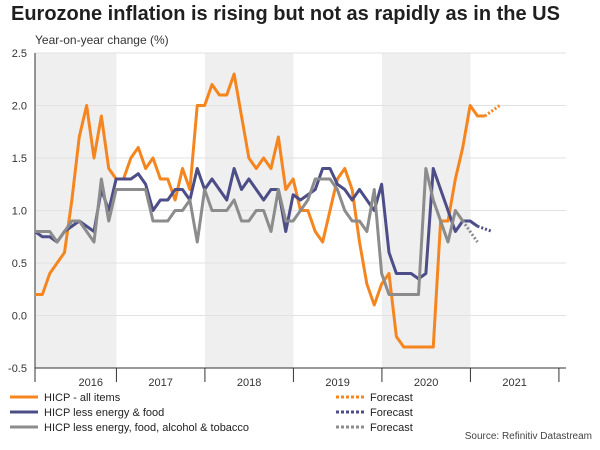  I want to click on x-tick-label: 2016, so click(91, 383).